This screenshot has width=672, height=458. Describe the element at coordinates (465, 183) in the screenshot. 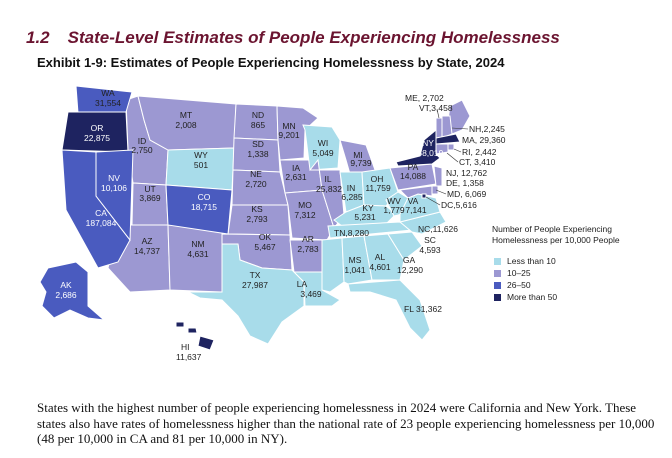

I see `label-DE: DE, 1,358` at that location.